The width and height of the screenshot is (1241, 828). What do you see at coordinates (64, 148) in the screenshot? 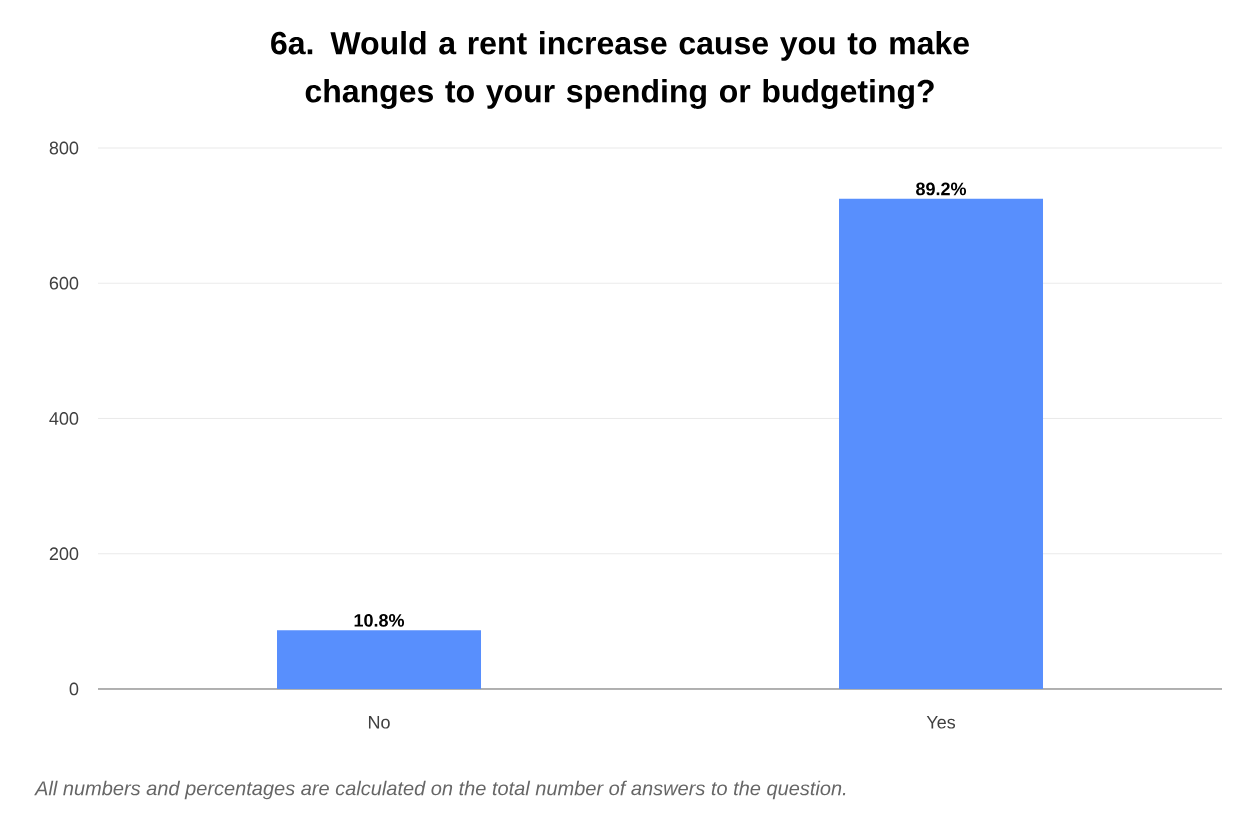
I see `y-tick-label: 800` at bounding box center [64, 148].